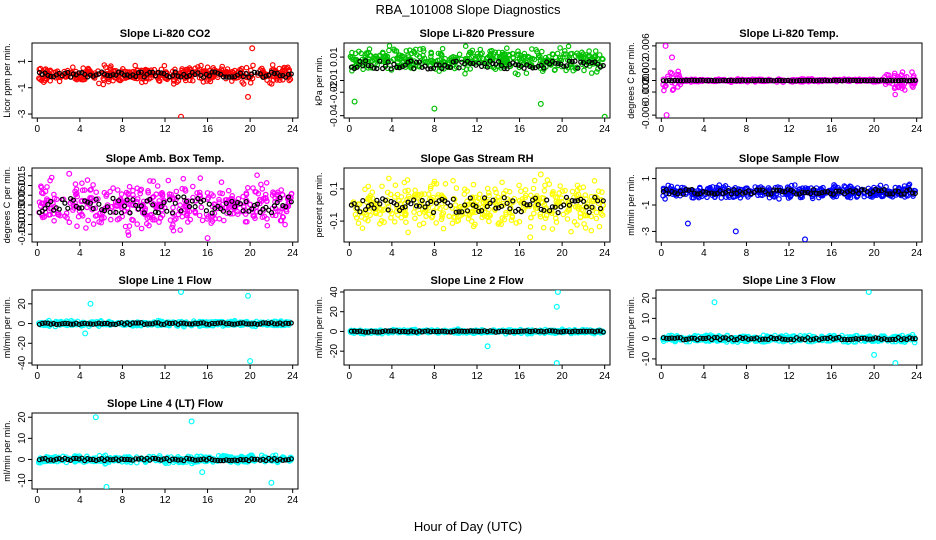 The height and width of the screenshot is (540, 936). What do you see at coordinates (334, 221) in the screenshot?
I see `y-tick-label: -0.1` at bounding box center [334, 221].